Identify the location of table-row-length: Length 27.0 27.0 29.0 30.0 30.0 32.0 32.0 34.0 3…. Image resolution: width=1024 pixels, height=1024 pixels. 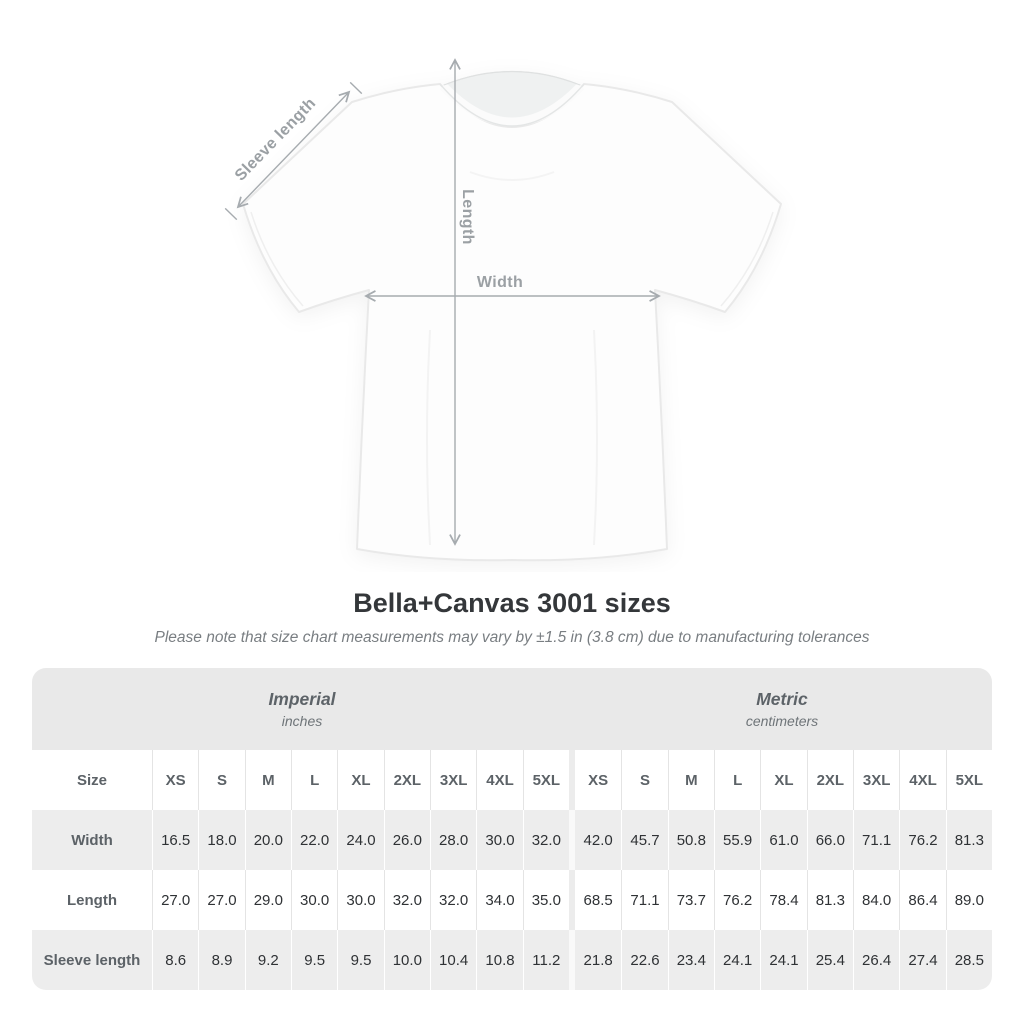
(512, 900).